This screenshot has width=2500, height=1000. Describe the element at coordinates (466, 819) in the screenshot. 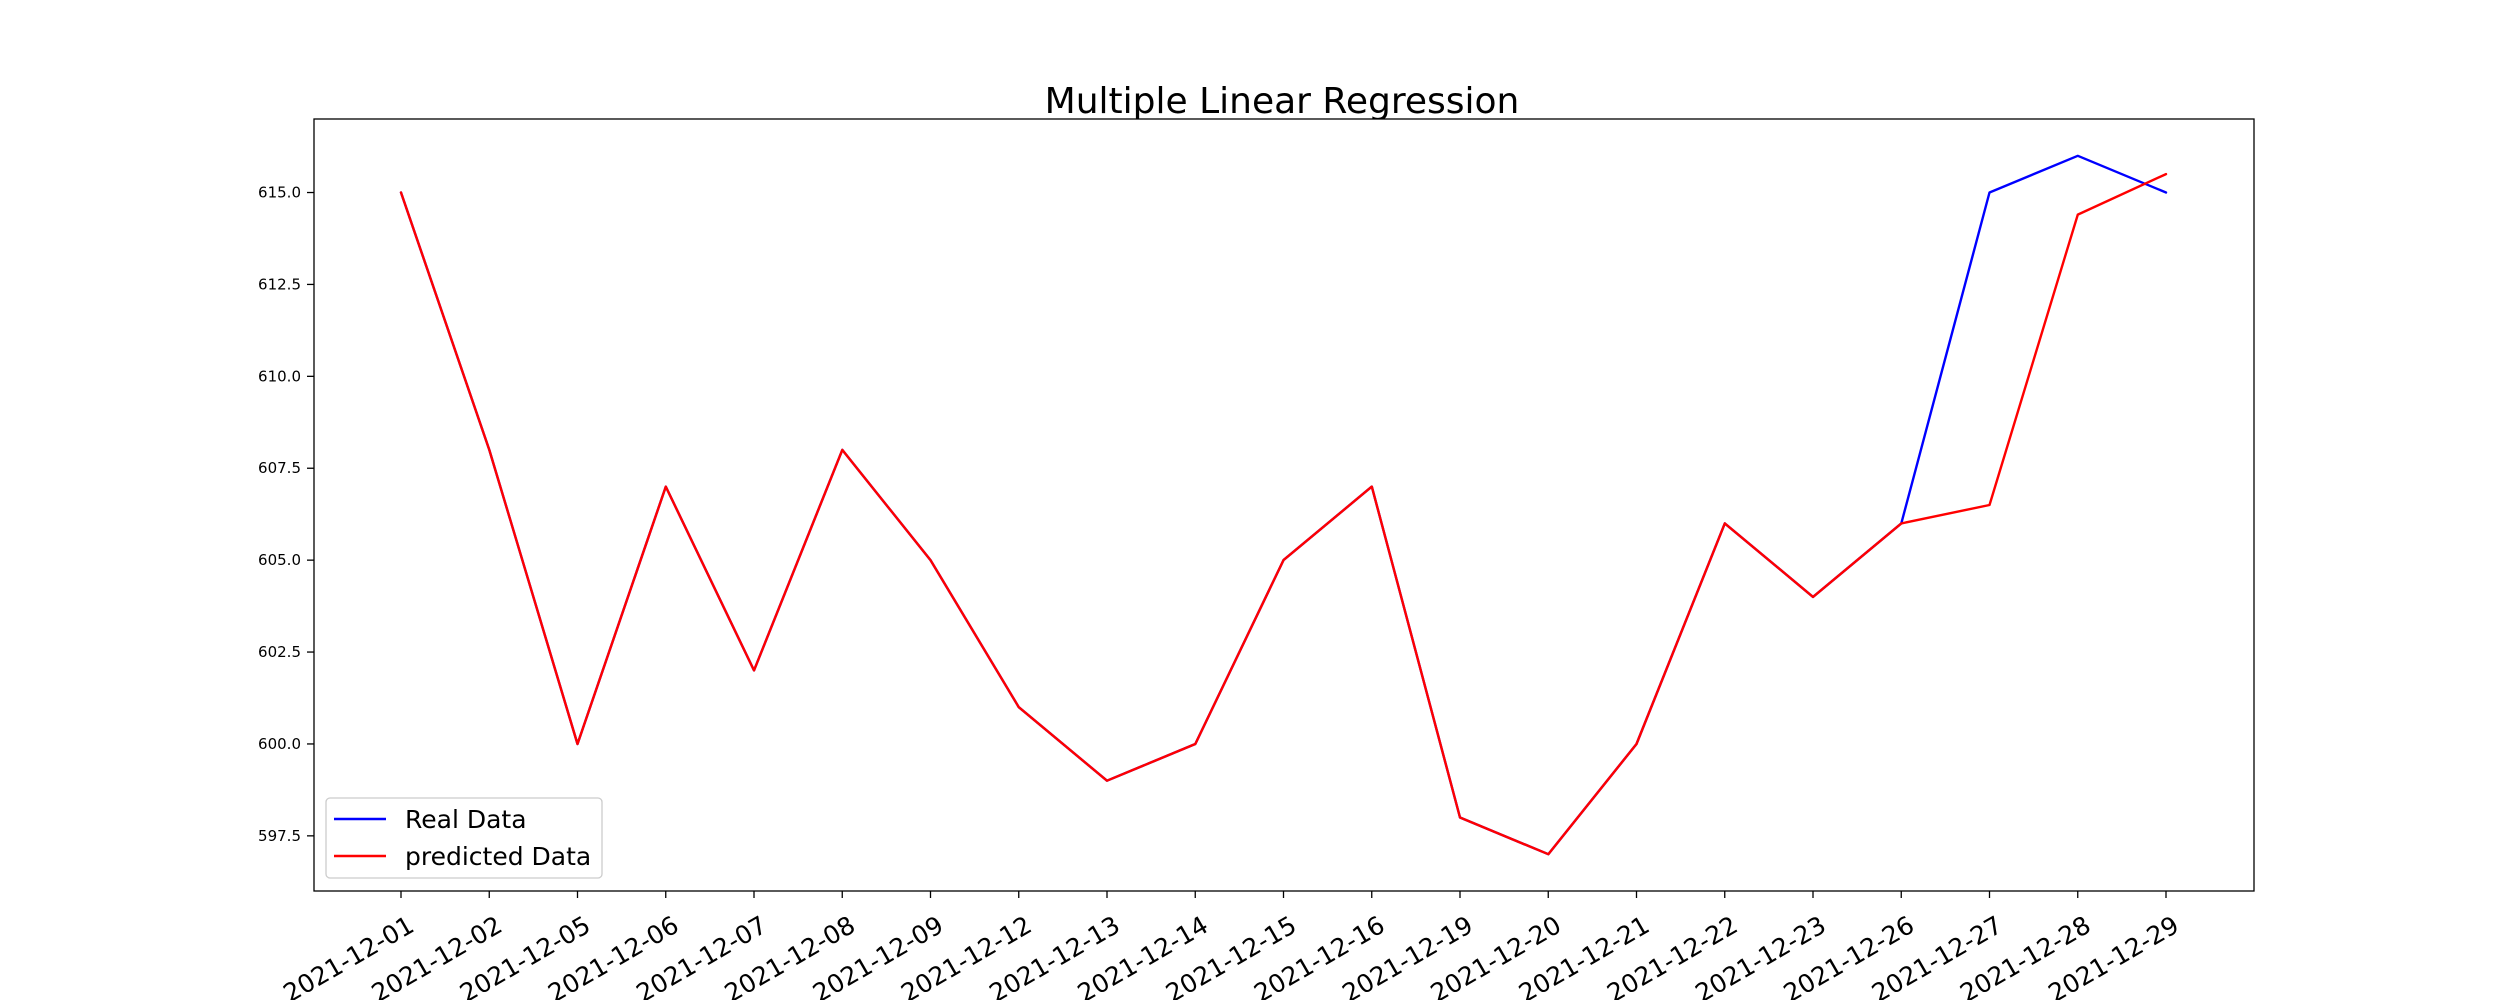

I see `legend-label: Real Data` at that location.